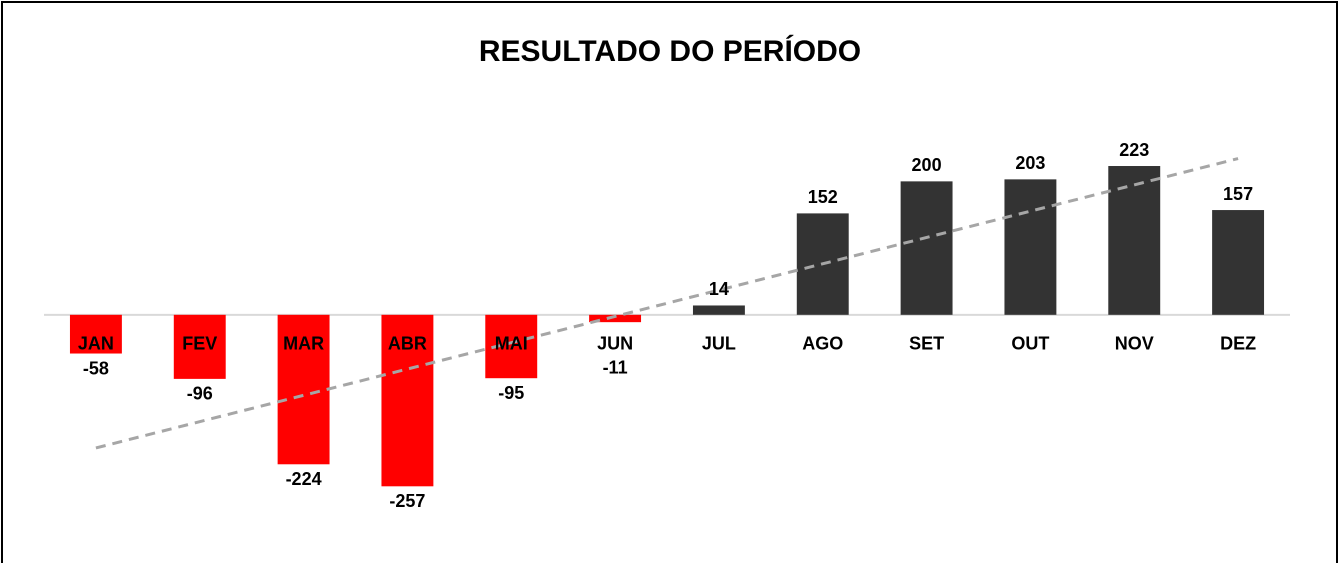 The width and height of the screenshot is (1340, 563). I want to click on x-tick-label: MAR, so click(303, 344).